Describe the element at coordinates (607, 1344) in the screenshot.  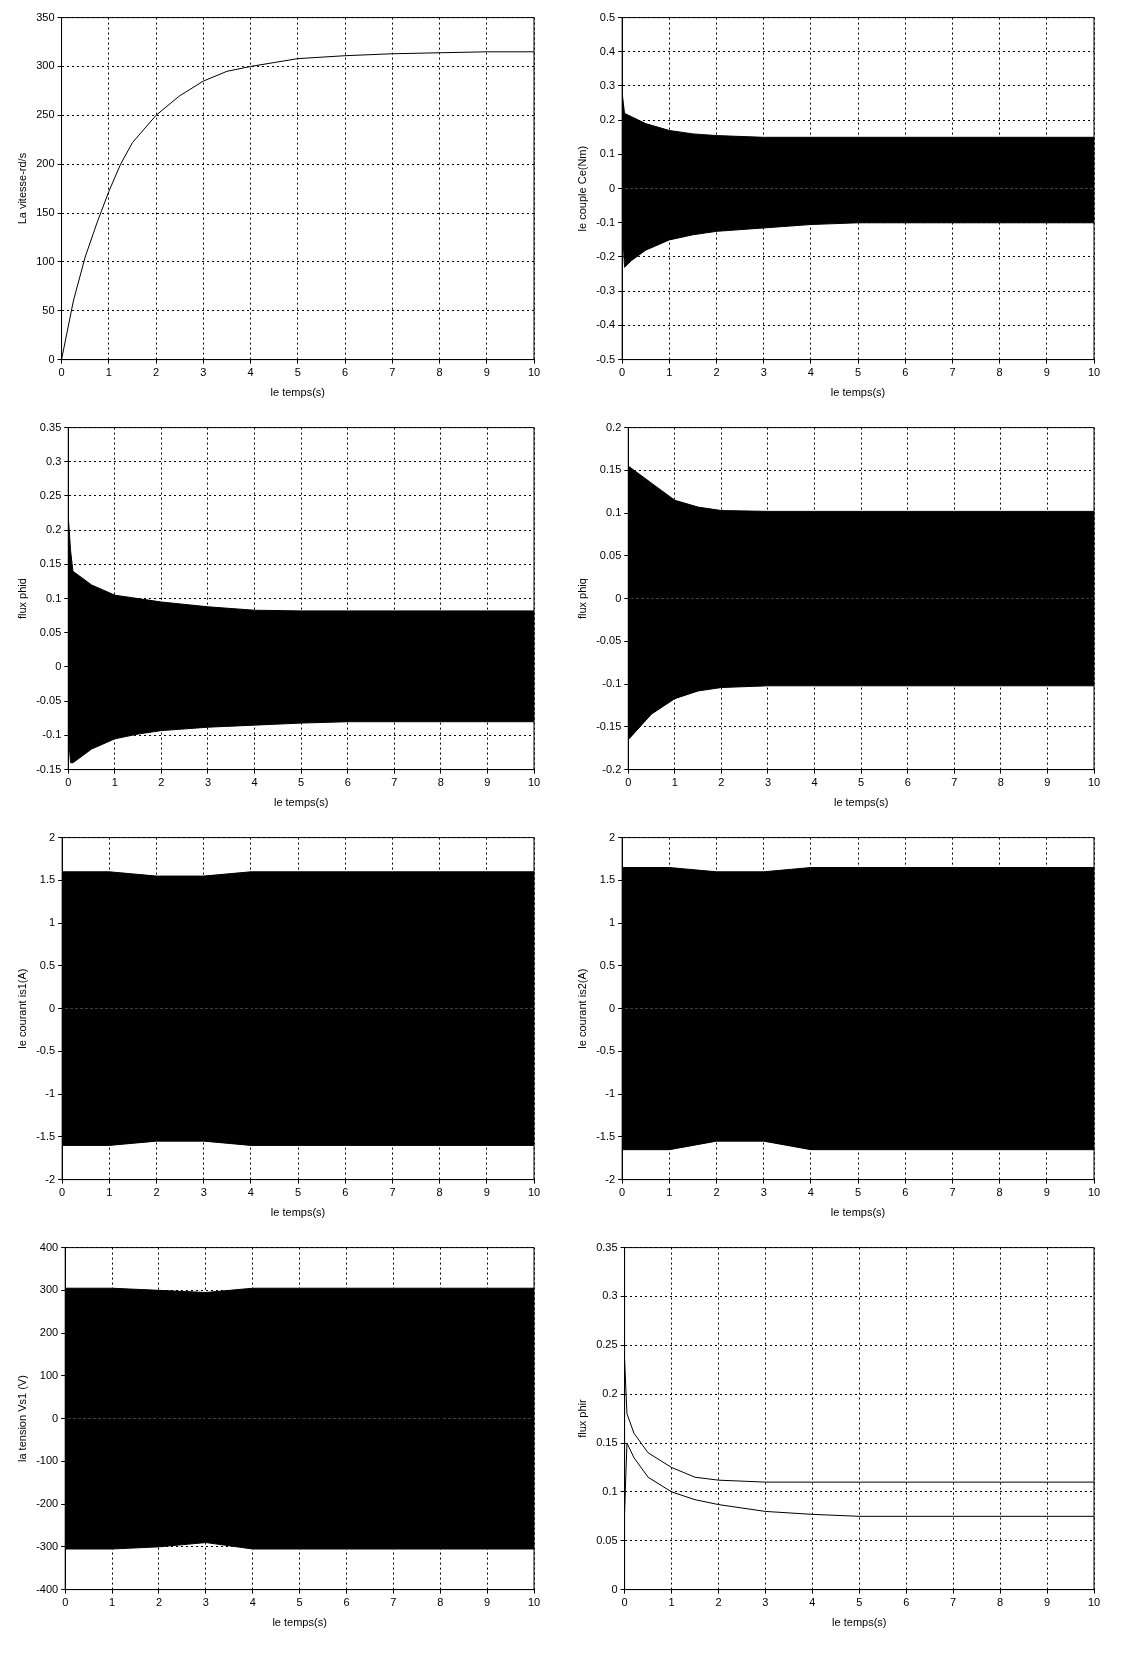
I see `y-tick-label: 0.25` at that location.